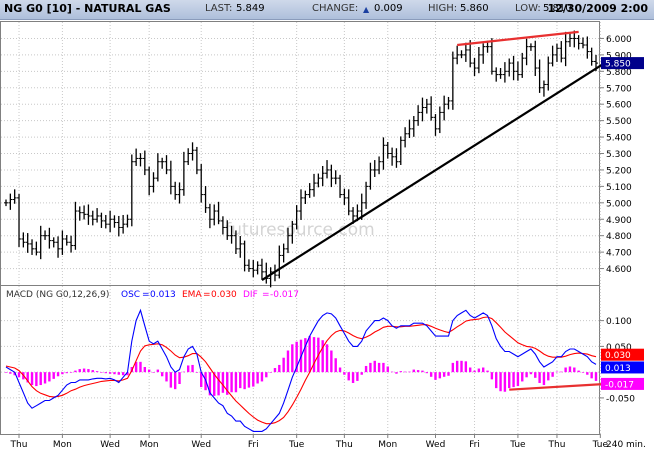 This screenshot has height=453, width=654. Describe the element at coordinates (130, 295) in the screenshot. I see `legend-osc-name: OSC` at that location.